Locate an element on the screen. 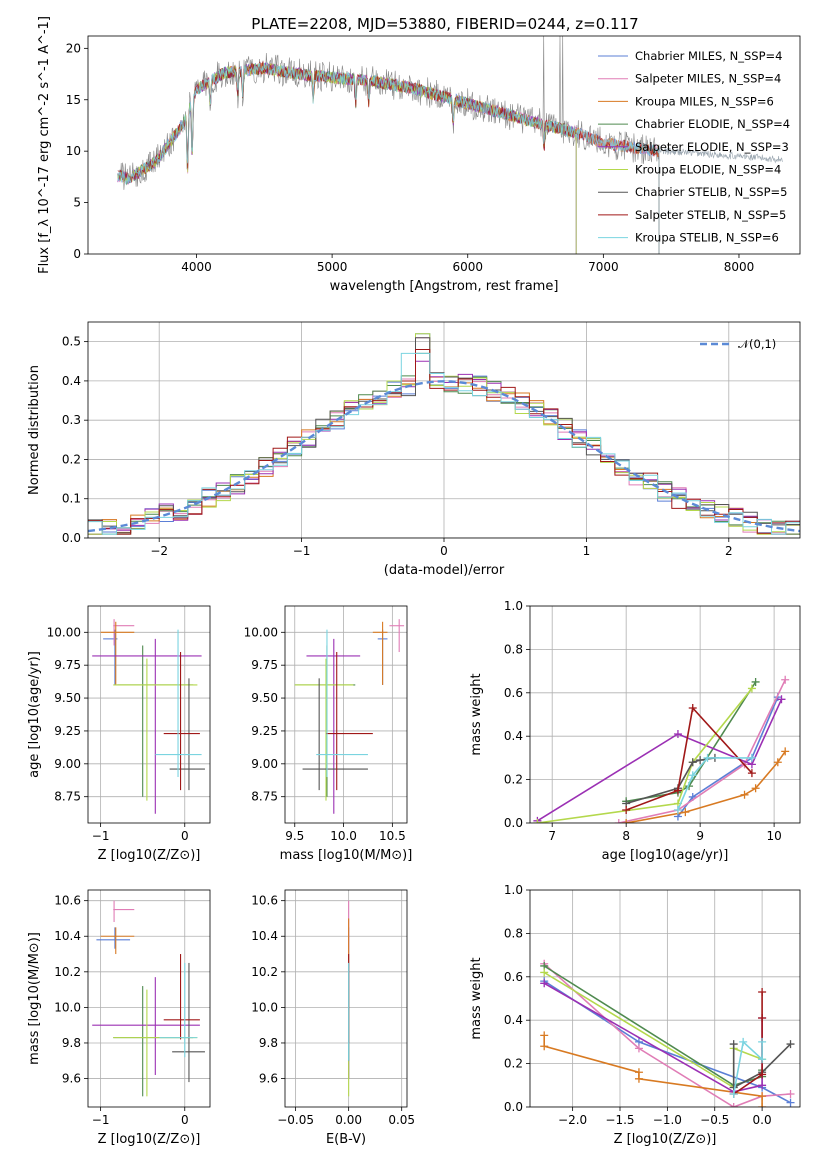 The image size is (819, 1170). y-tick-label: 0.3 is located at coordinates (71, 420).